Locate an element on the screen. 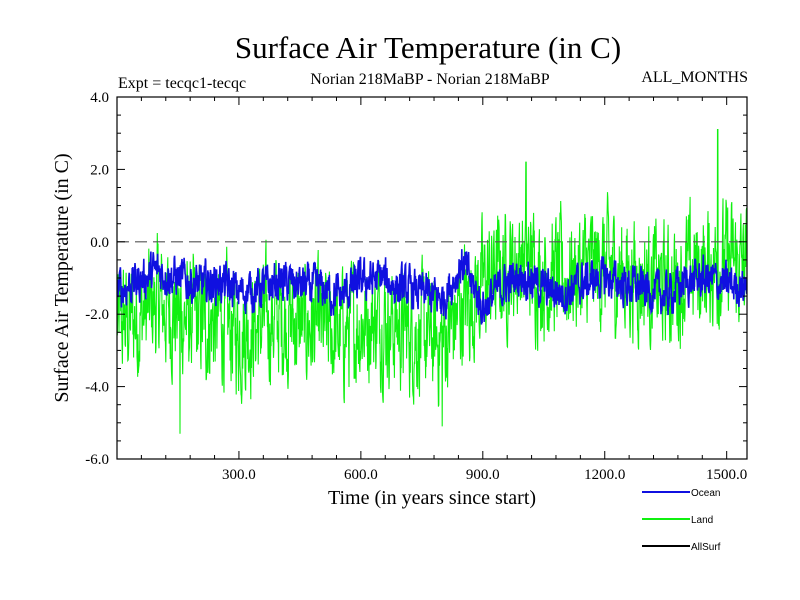 Image resolution: width=800 pixels, height=600 pixels. y-tick-label: -4.0 is located at coordinates (97, 388).